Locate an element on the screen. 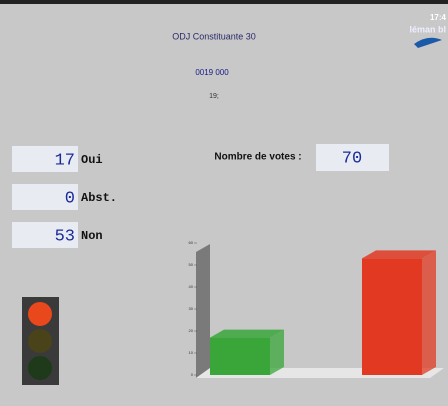 This screenshot has width=448, height=406. tally-label: Non is located at coordinates (92, 236).